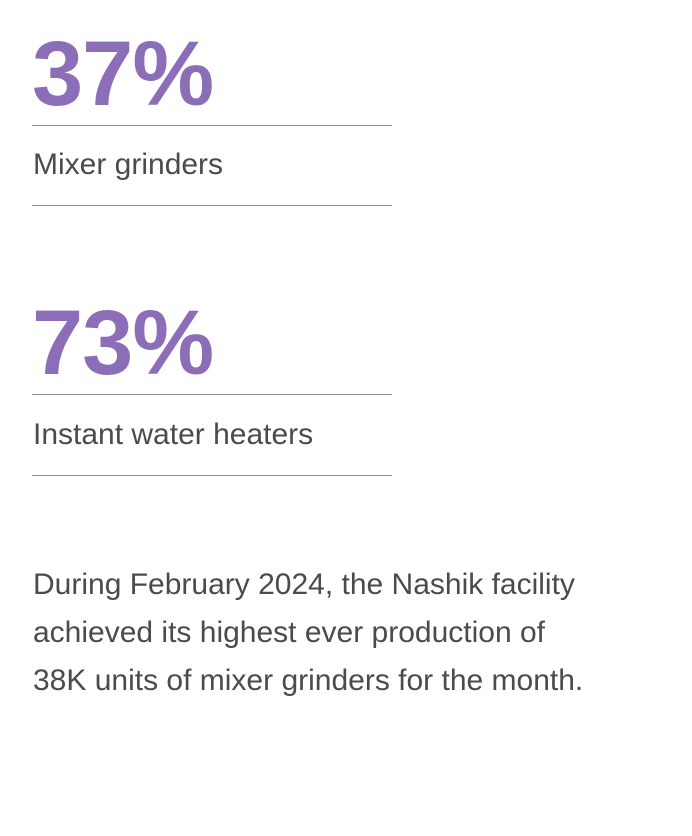 This screenshot has height=836, width=692. Describe the element at coordinates (123, 74) in the screenshot. I see `stat-value: 37%` at that location.